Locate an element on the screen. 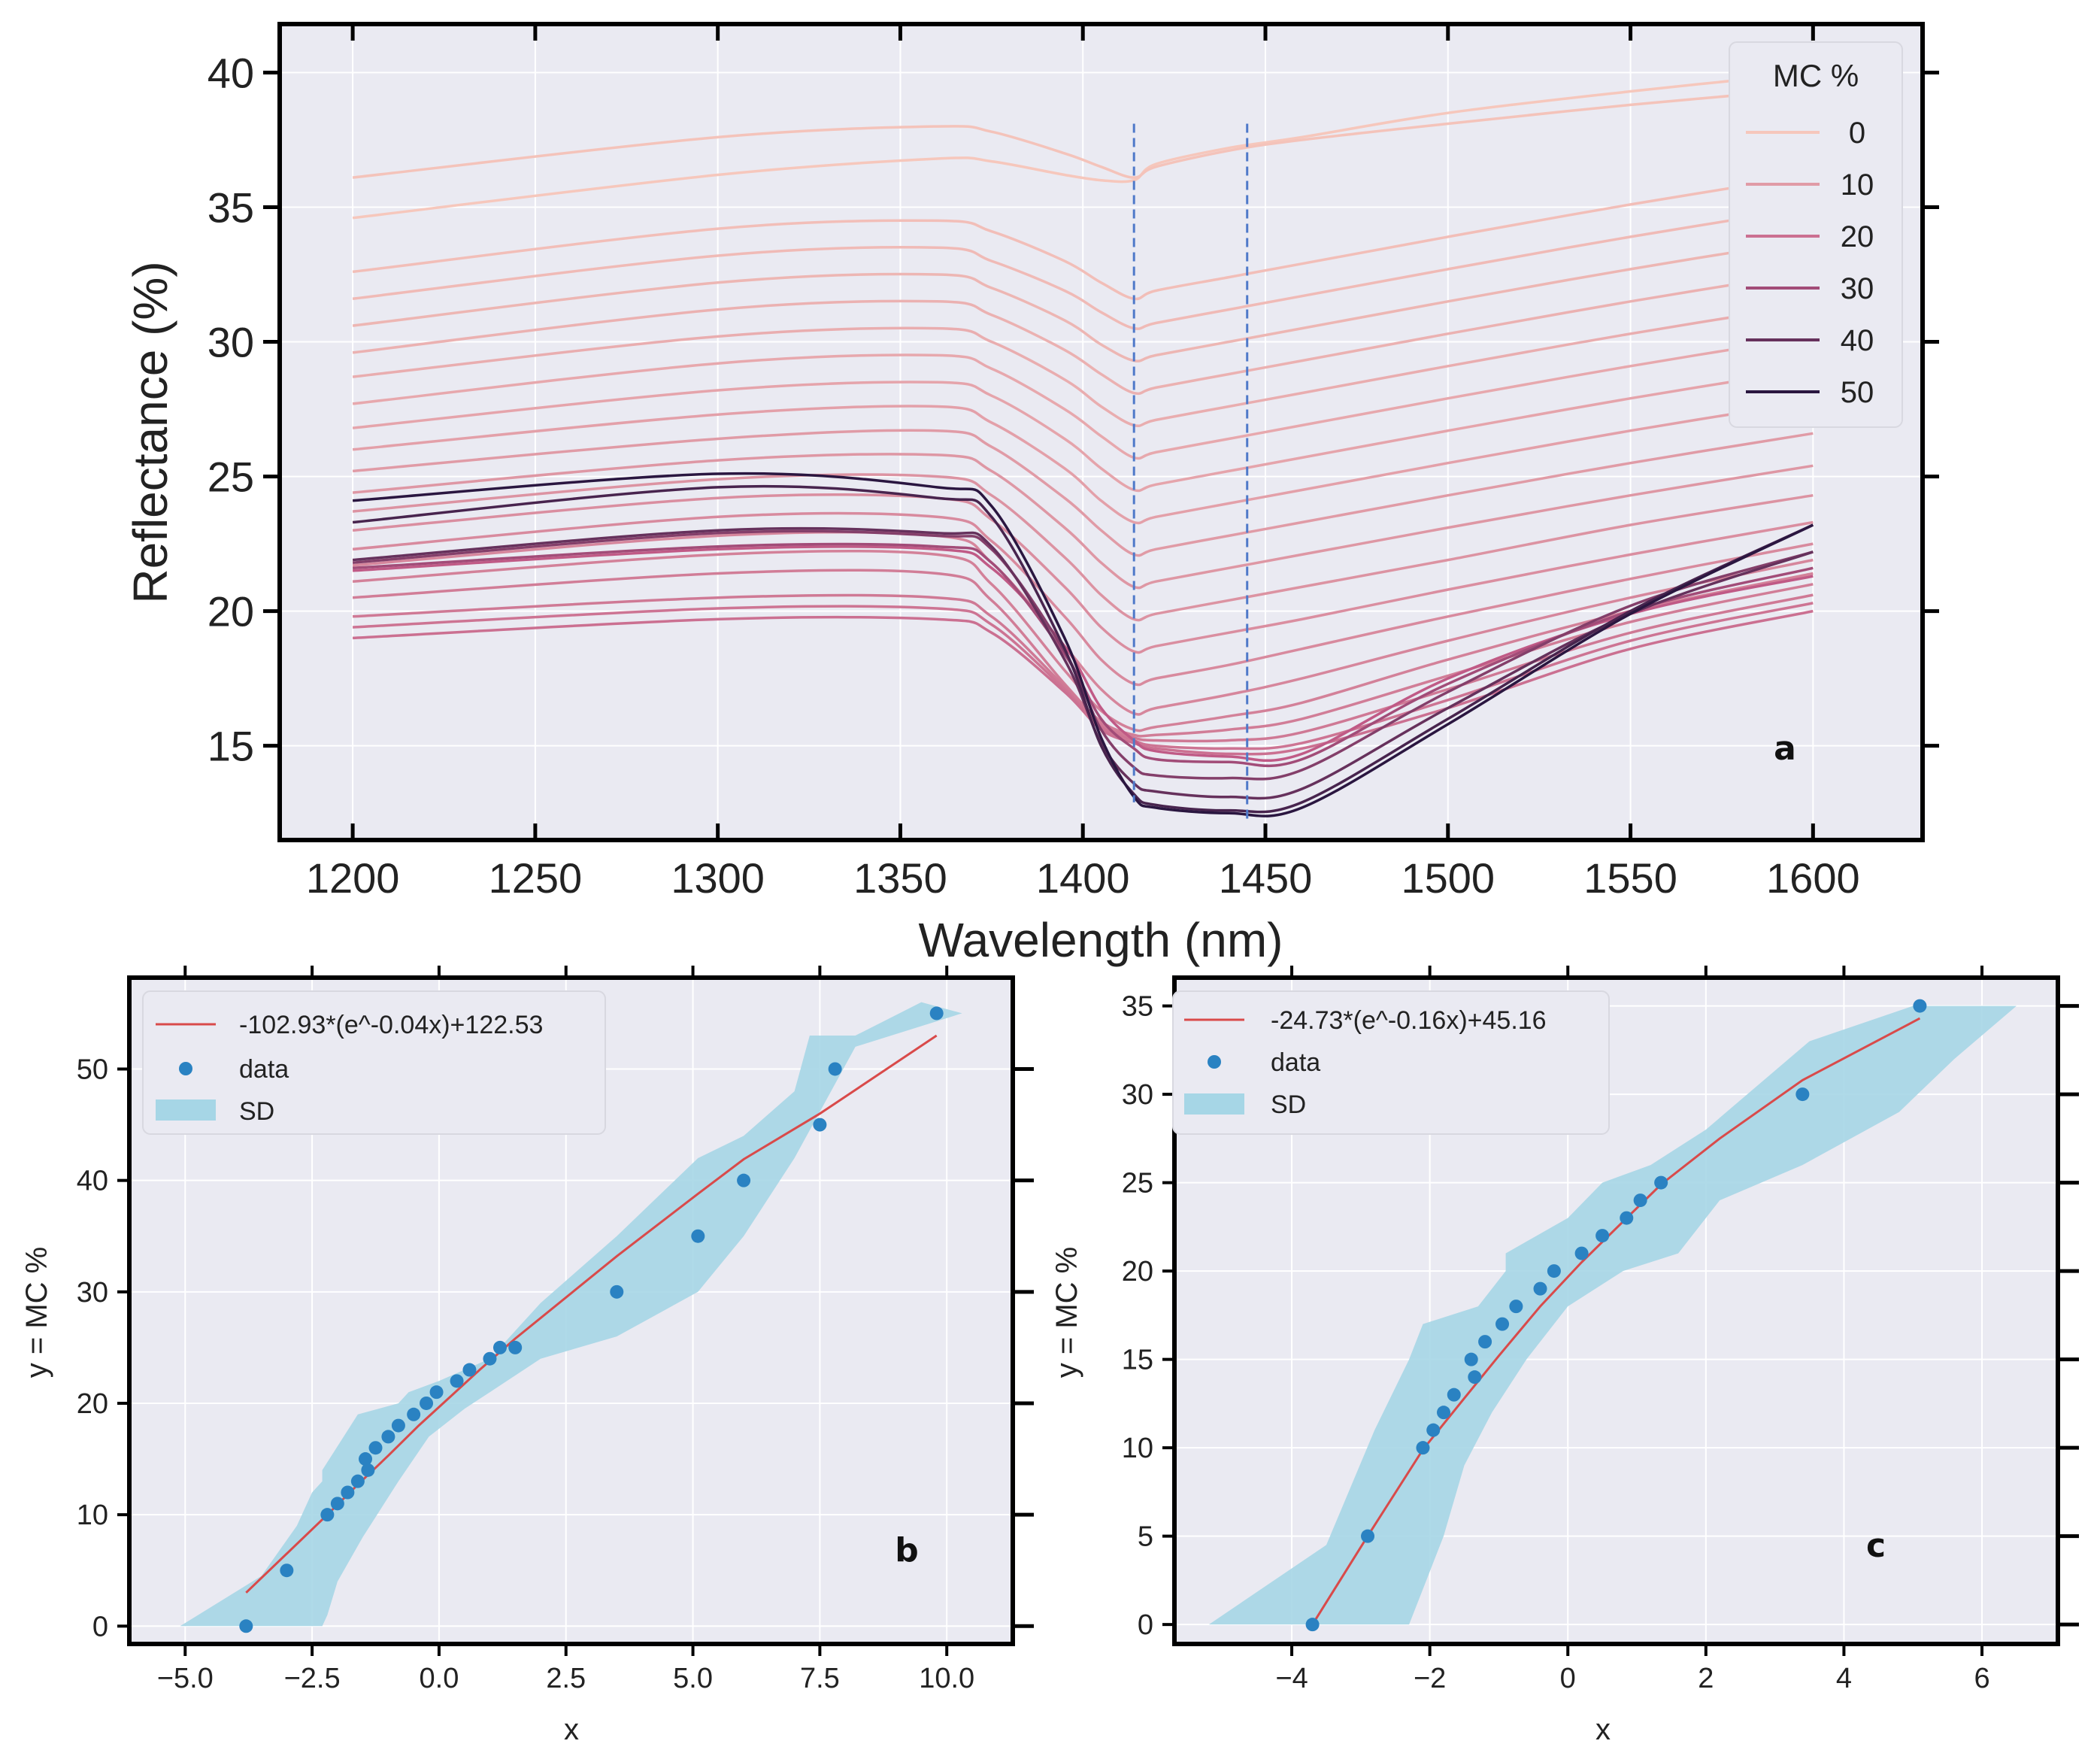  x-tick-label: 1500 is located at coordinates (1448, 878).